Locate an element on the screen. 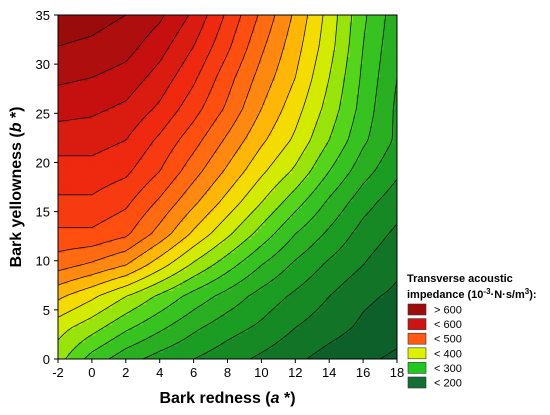  legend-title-line1: Transverse acoustic is located at coordinates (460, 279).